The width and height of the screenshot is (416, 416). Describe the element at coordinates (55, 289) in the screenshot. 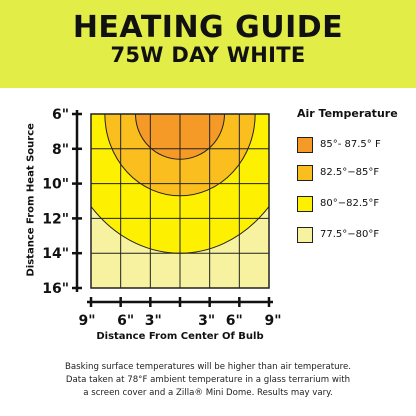

I see `y-tick-label-5: 16"` at that location.